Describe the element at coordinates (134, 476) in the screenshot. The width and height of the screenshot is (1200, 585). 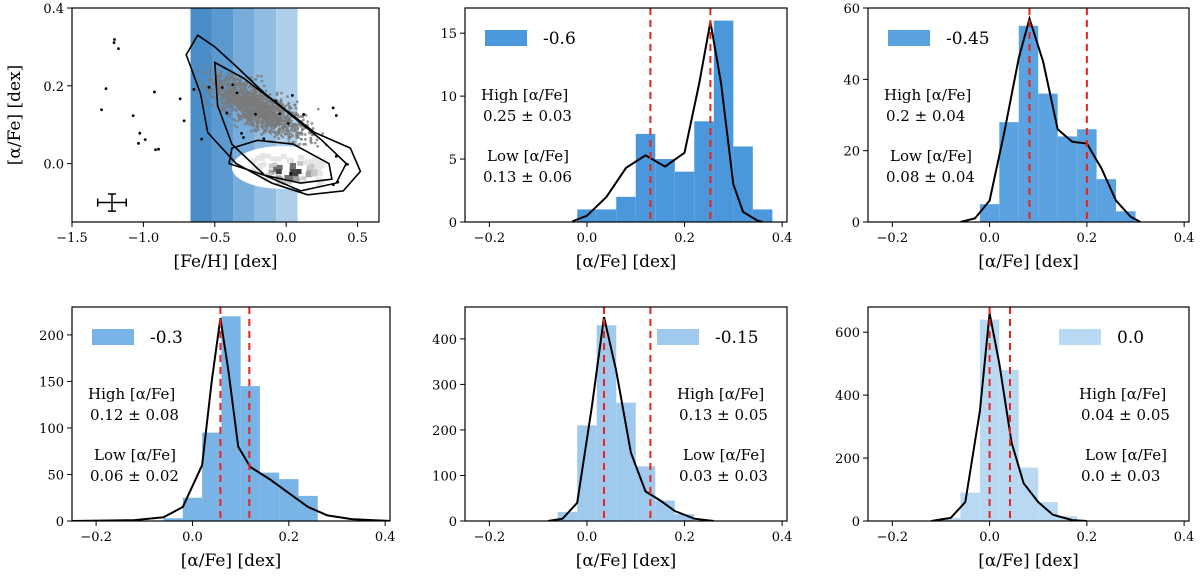
I see `low-alpha-value: 0.06 ± 0.02` at that location.